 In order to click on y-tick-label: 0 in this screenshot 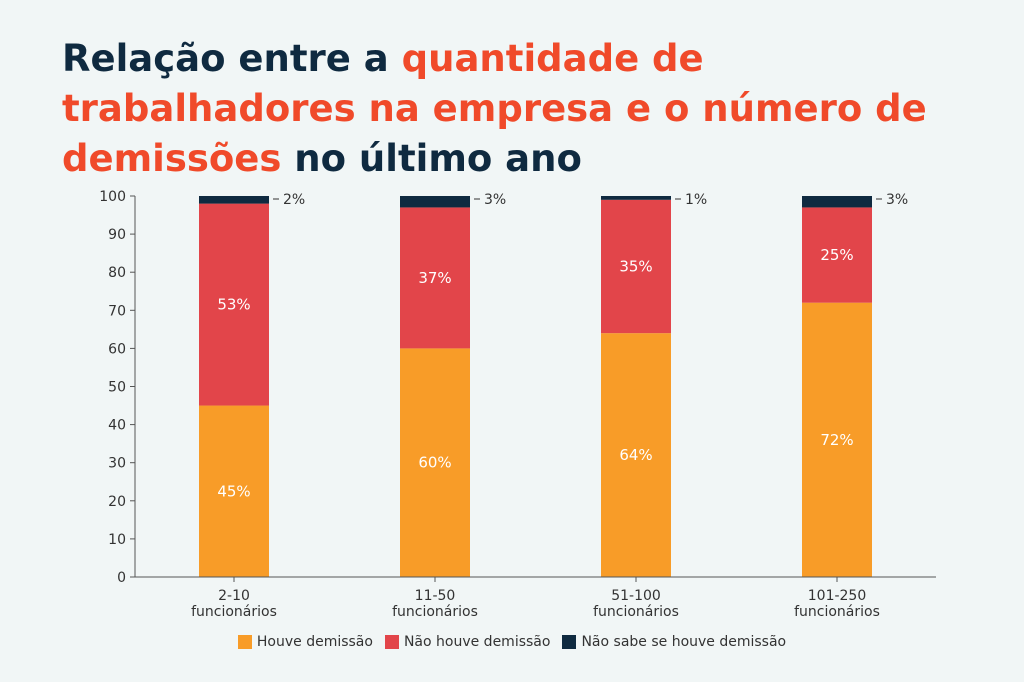, I will do `click(121, 578)`.